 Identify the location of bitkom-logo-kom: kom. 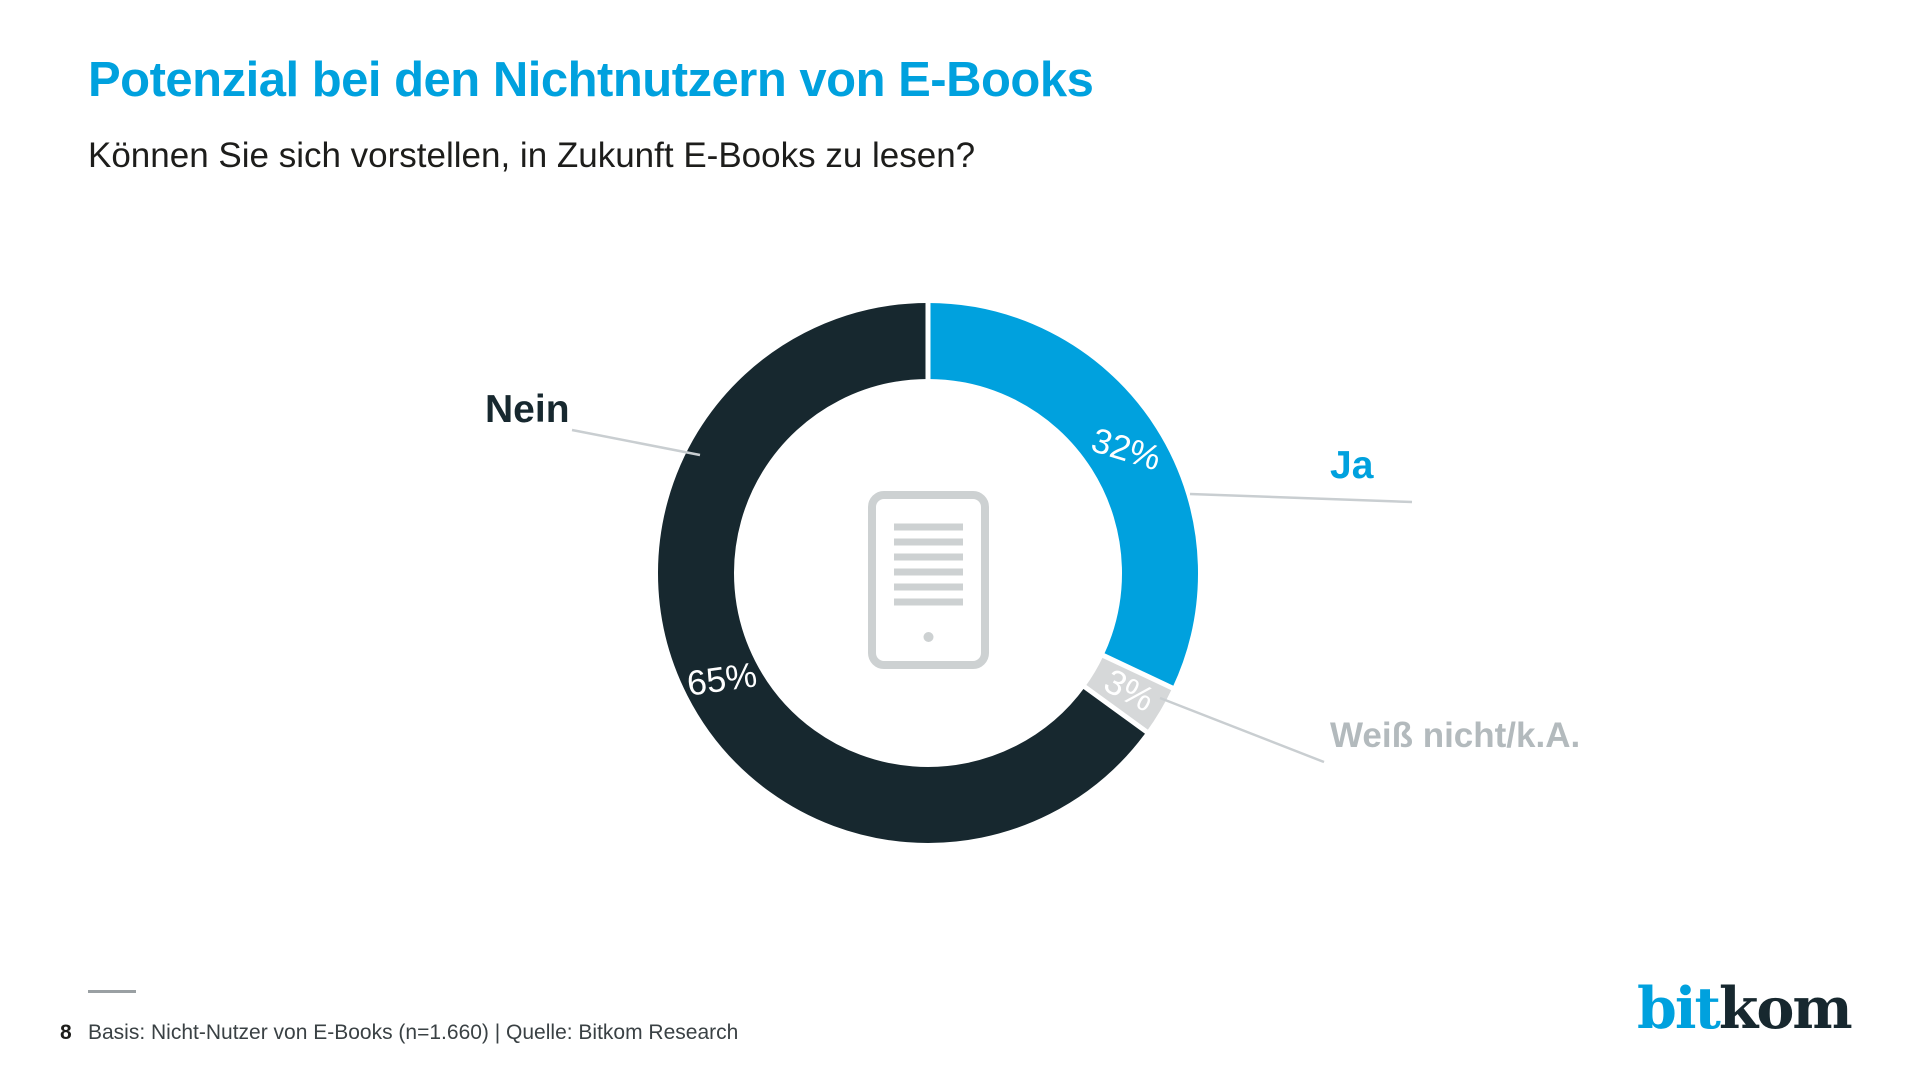
(1785, 1008).